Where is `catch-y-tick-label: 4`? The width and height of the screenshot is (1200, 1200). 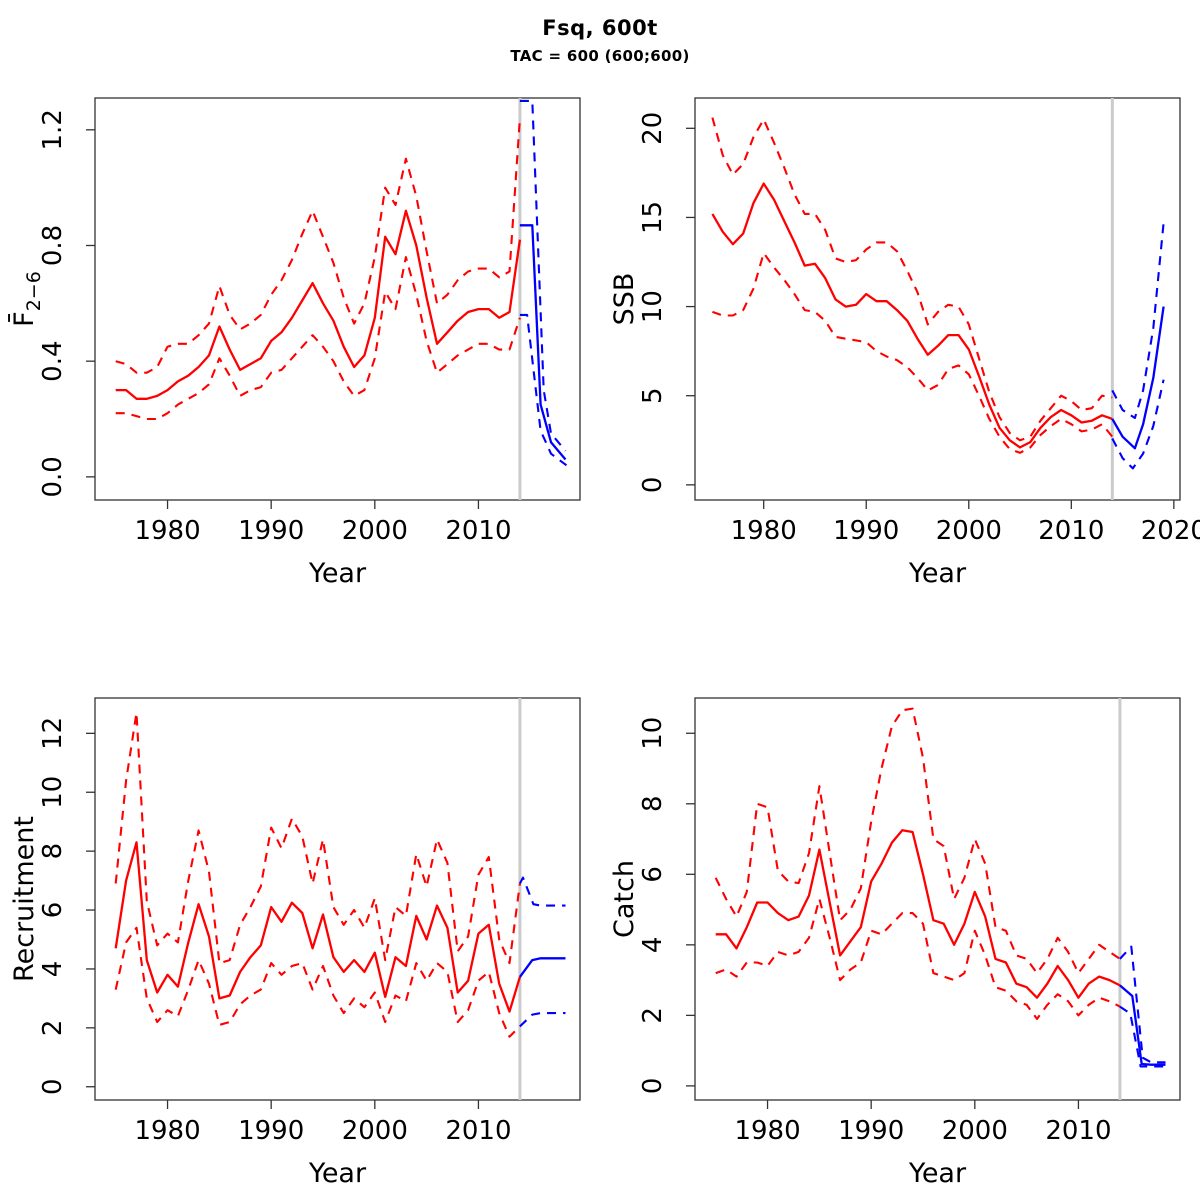 catch-y-tick-label: 4 is located at coordinates (653, 945).